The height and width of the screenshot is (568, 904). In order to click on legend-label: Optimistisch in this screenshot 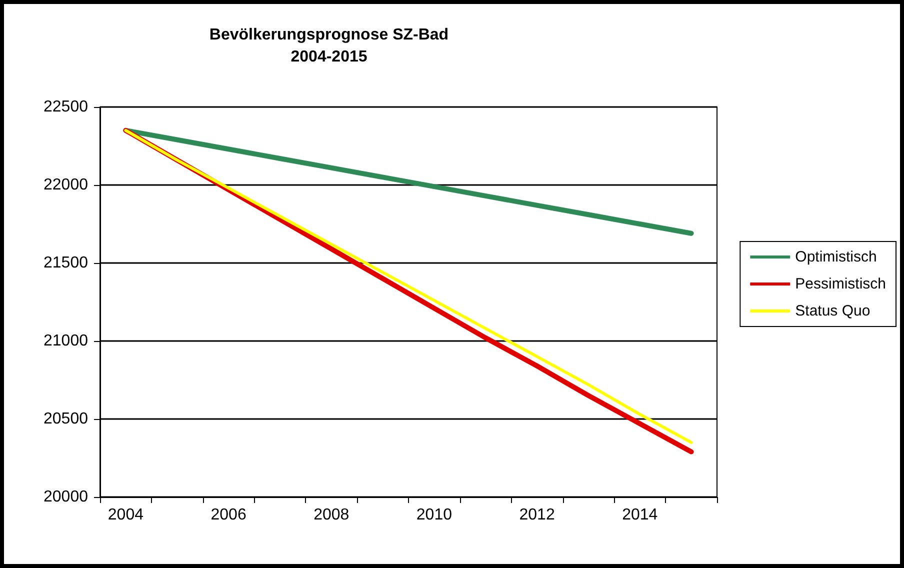, I will do `click(836, 257)`.